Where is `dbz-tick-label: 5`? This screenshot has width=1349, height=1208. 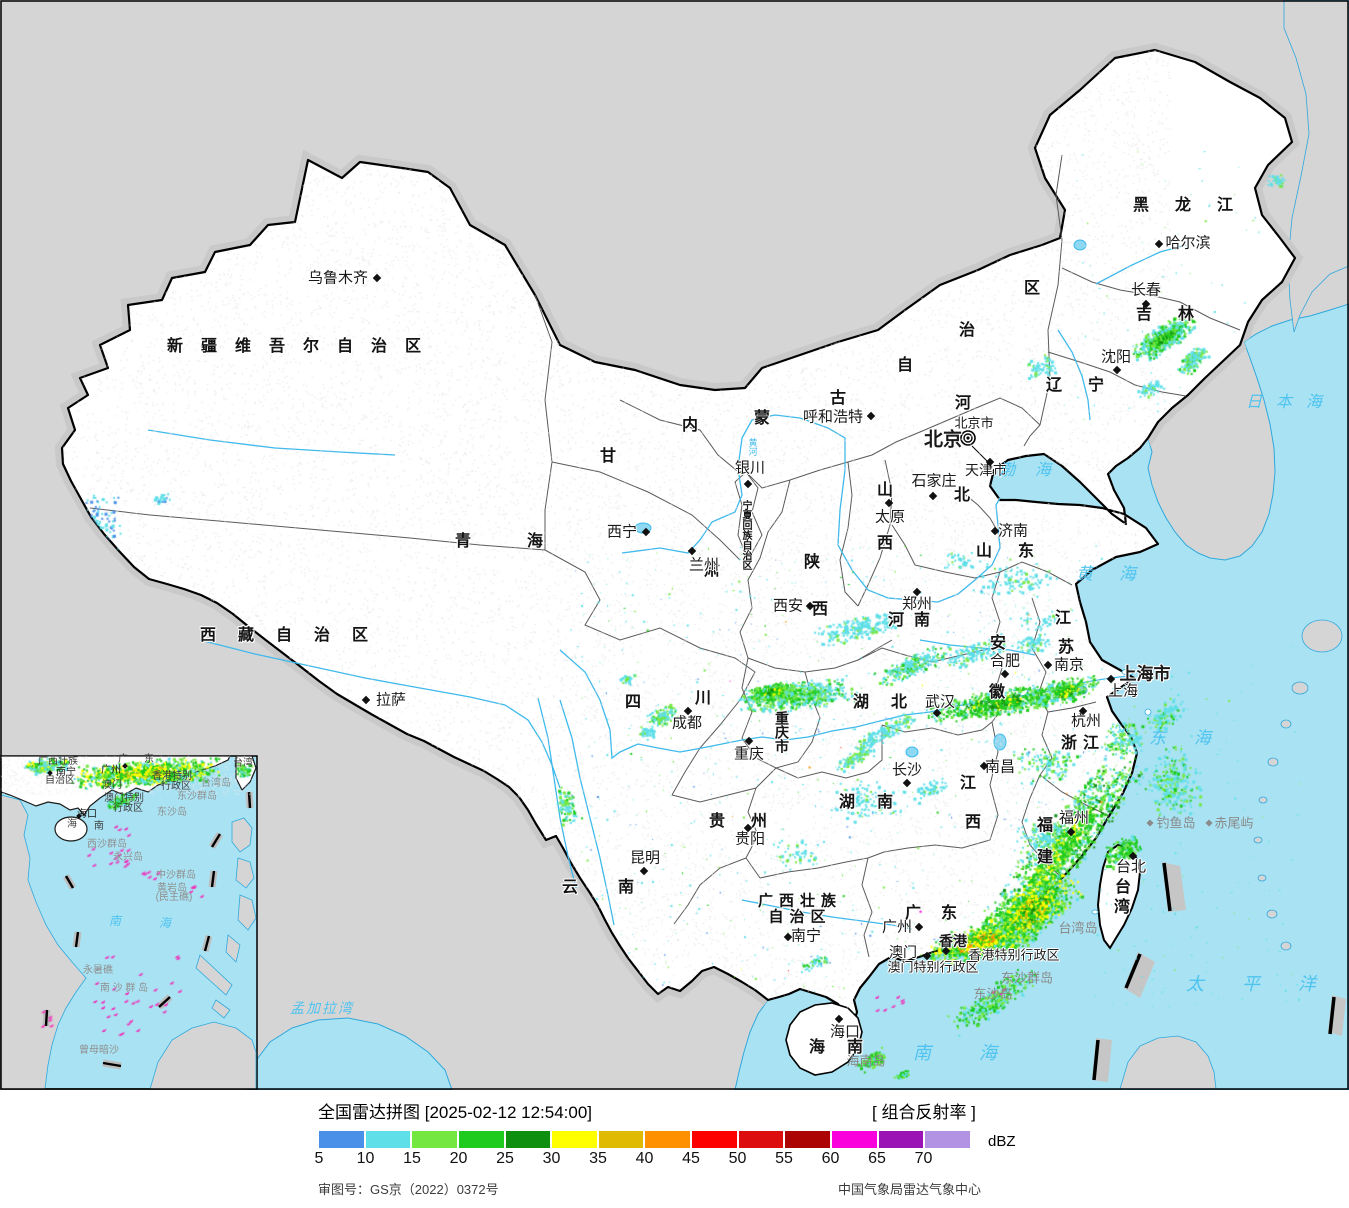 dbz-tick-label: 5 is located at coordinates (319, 1158).